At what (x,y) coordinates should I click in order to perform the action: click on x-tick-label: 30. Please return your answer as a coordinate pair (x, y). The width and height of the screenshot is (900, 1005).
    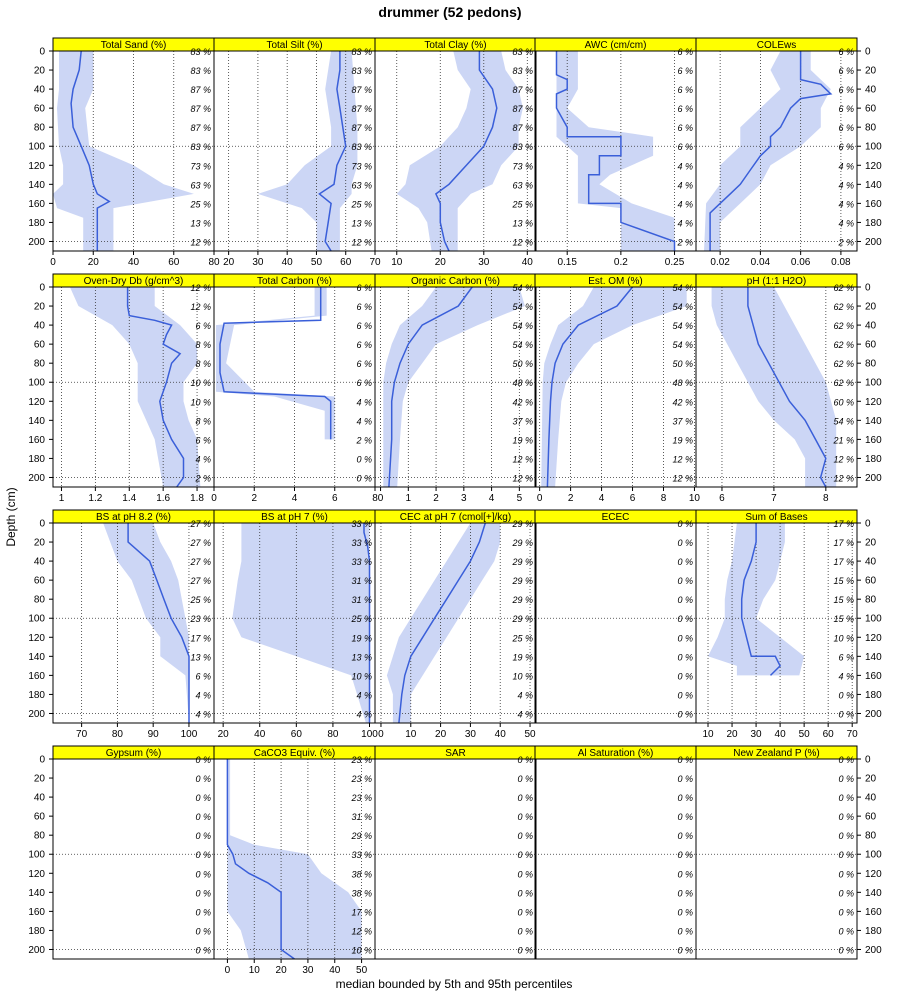
    Looking at the image, I should click on (308, 970).